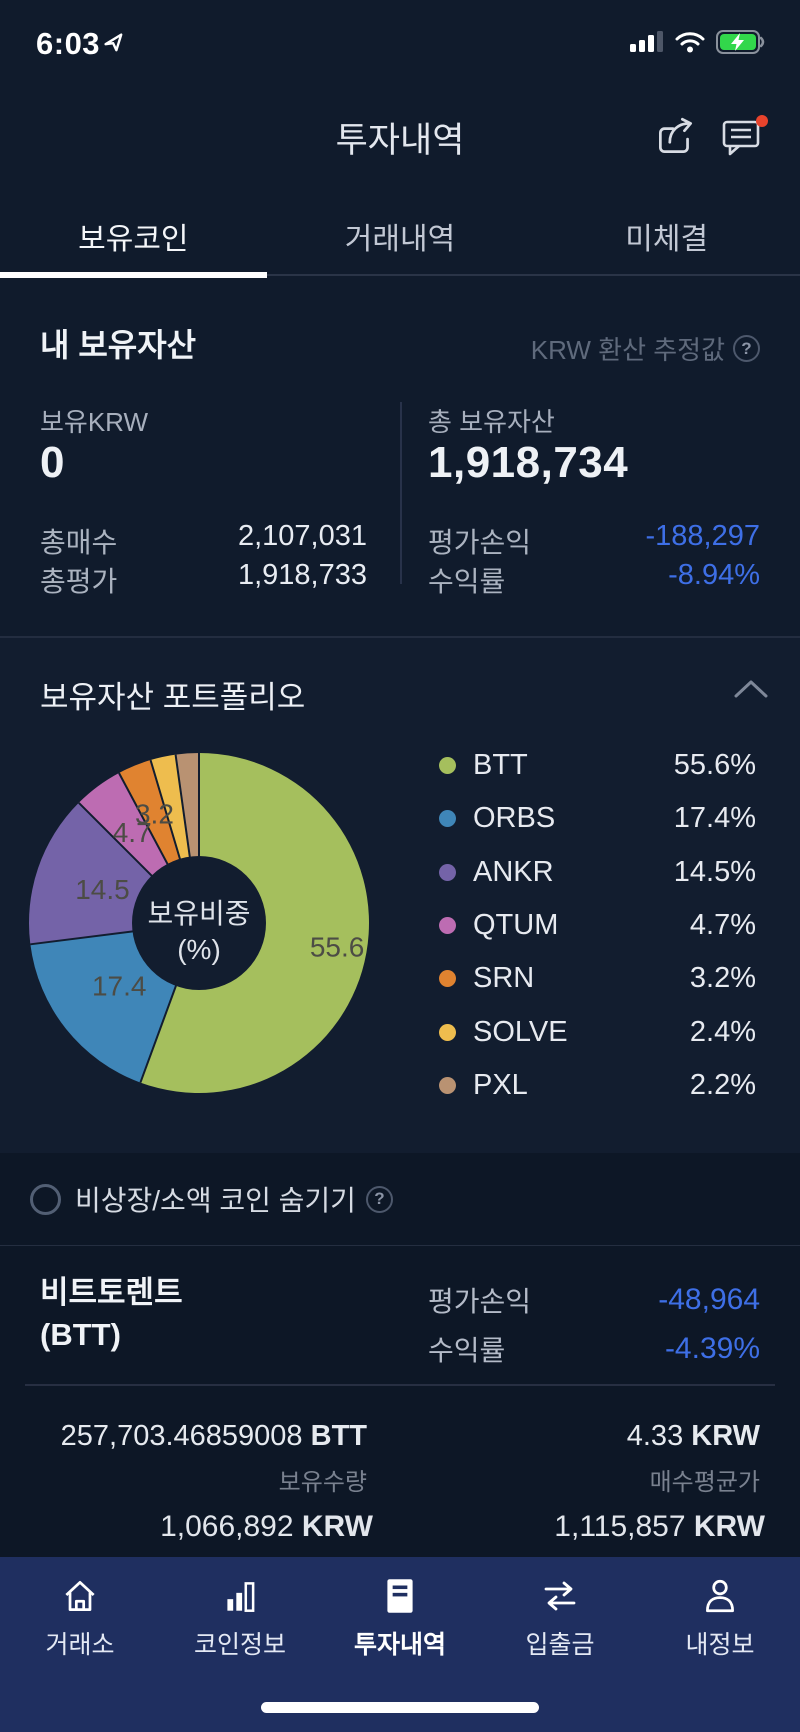  I want to click on nav-deposit-withdraw-label: 입출금, so click(560, 1645).